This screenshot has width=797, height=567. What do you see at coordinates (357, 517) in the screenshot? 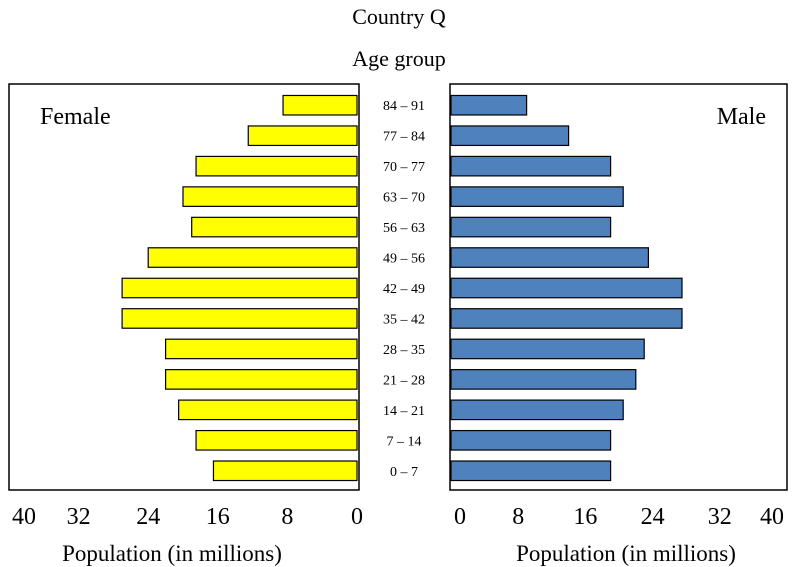
I see `female-axis-tick: 0` at bounding box center [357, 517].